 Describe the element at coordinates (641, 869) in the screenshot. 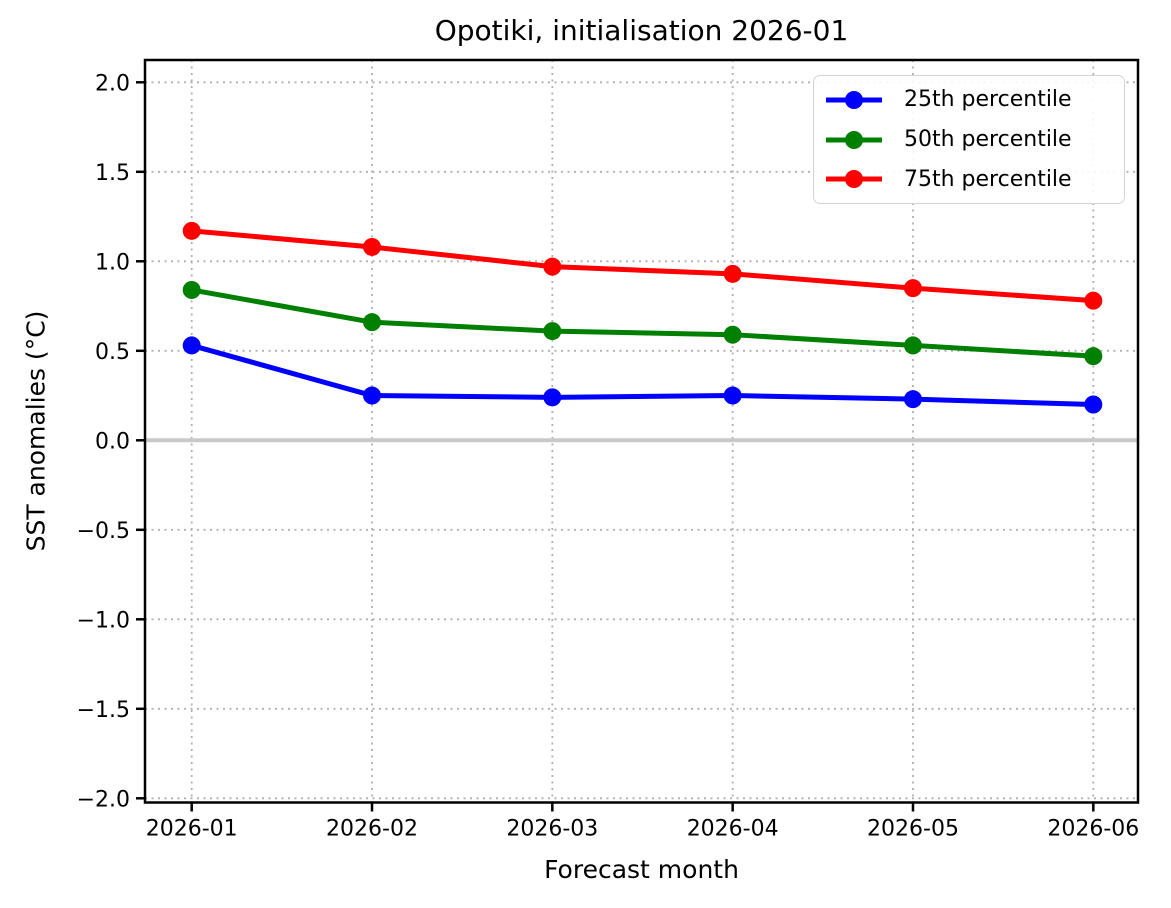

I see `x-axis-label: Forecast month` at that location.